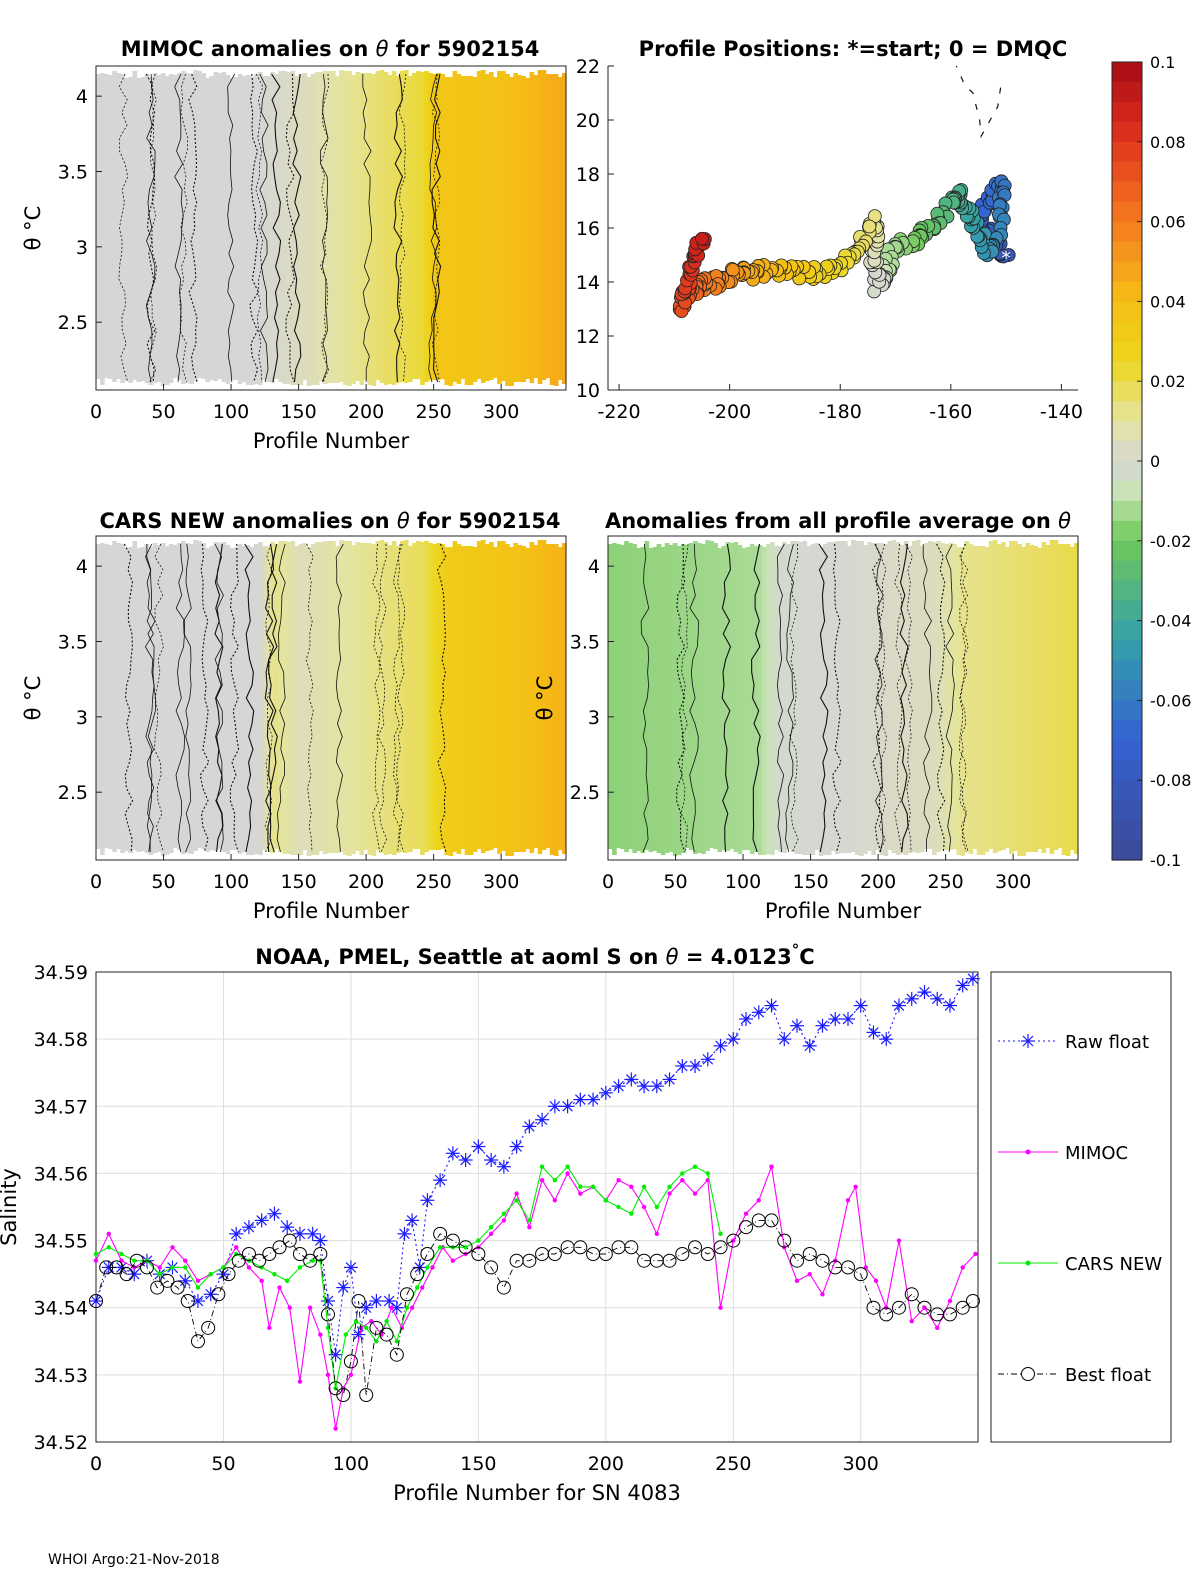 This screenshot has height=1575, width=1200. What do you see at coordinates (1028, 1263) in the screenshot?
I see `legend-marker` at bounding box center [1028, 1263].